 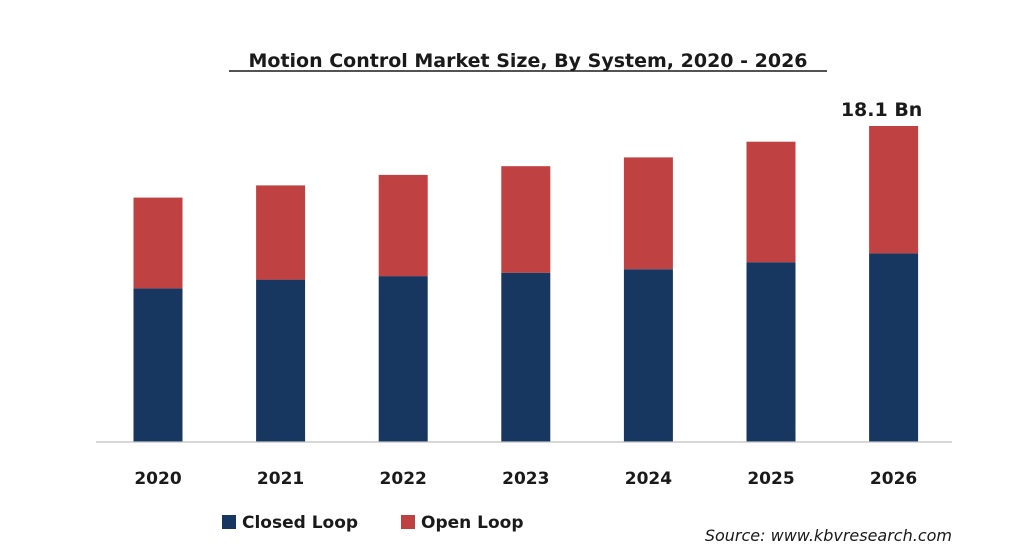 I want to click on total-annotation: 18.1 Bn, so click(x=882, y=110).